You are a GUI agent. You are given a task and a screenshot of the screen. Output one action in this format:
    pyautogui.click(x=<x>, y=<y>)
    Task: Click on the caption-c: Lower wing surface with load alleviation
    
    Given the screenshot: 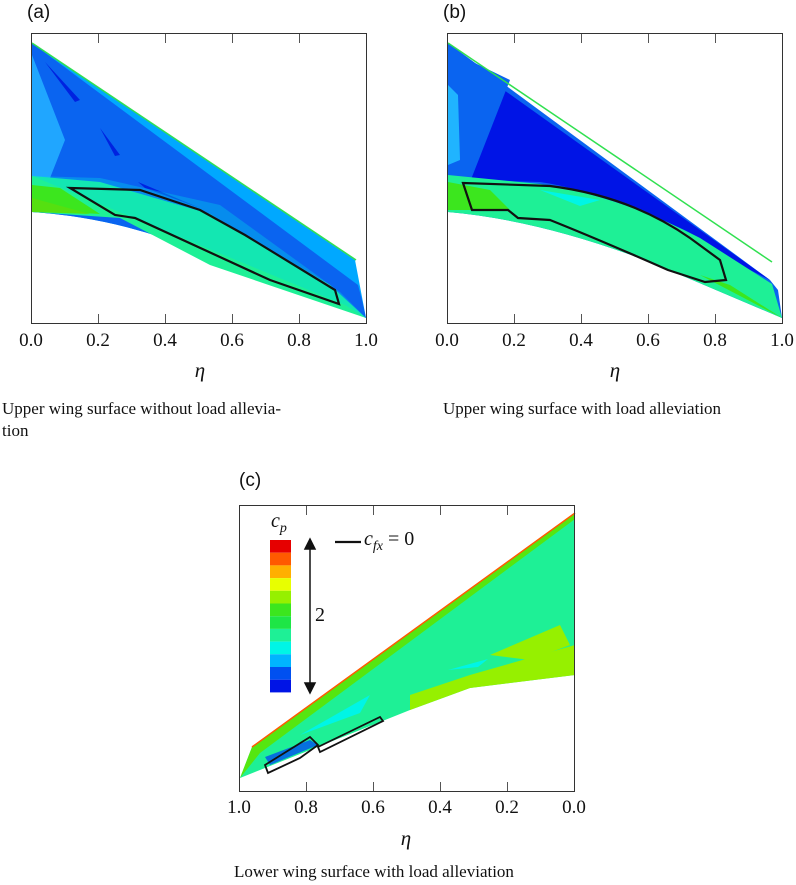 What is the action you would take?
    pyautogui.click(x=374, y=871)
    